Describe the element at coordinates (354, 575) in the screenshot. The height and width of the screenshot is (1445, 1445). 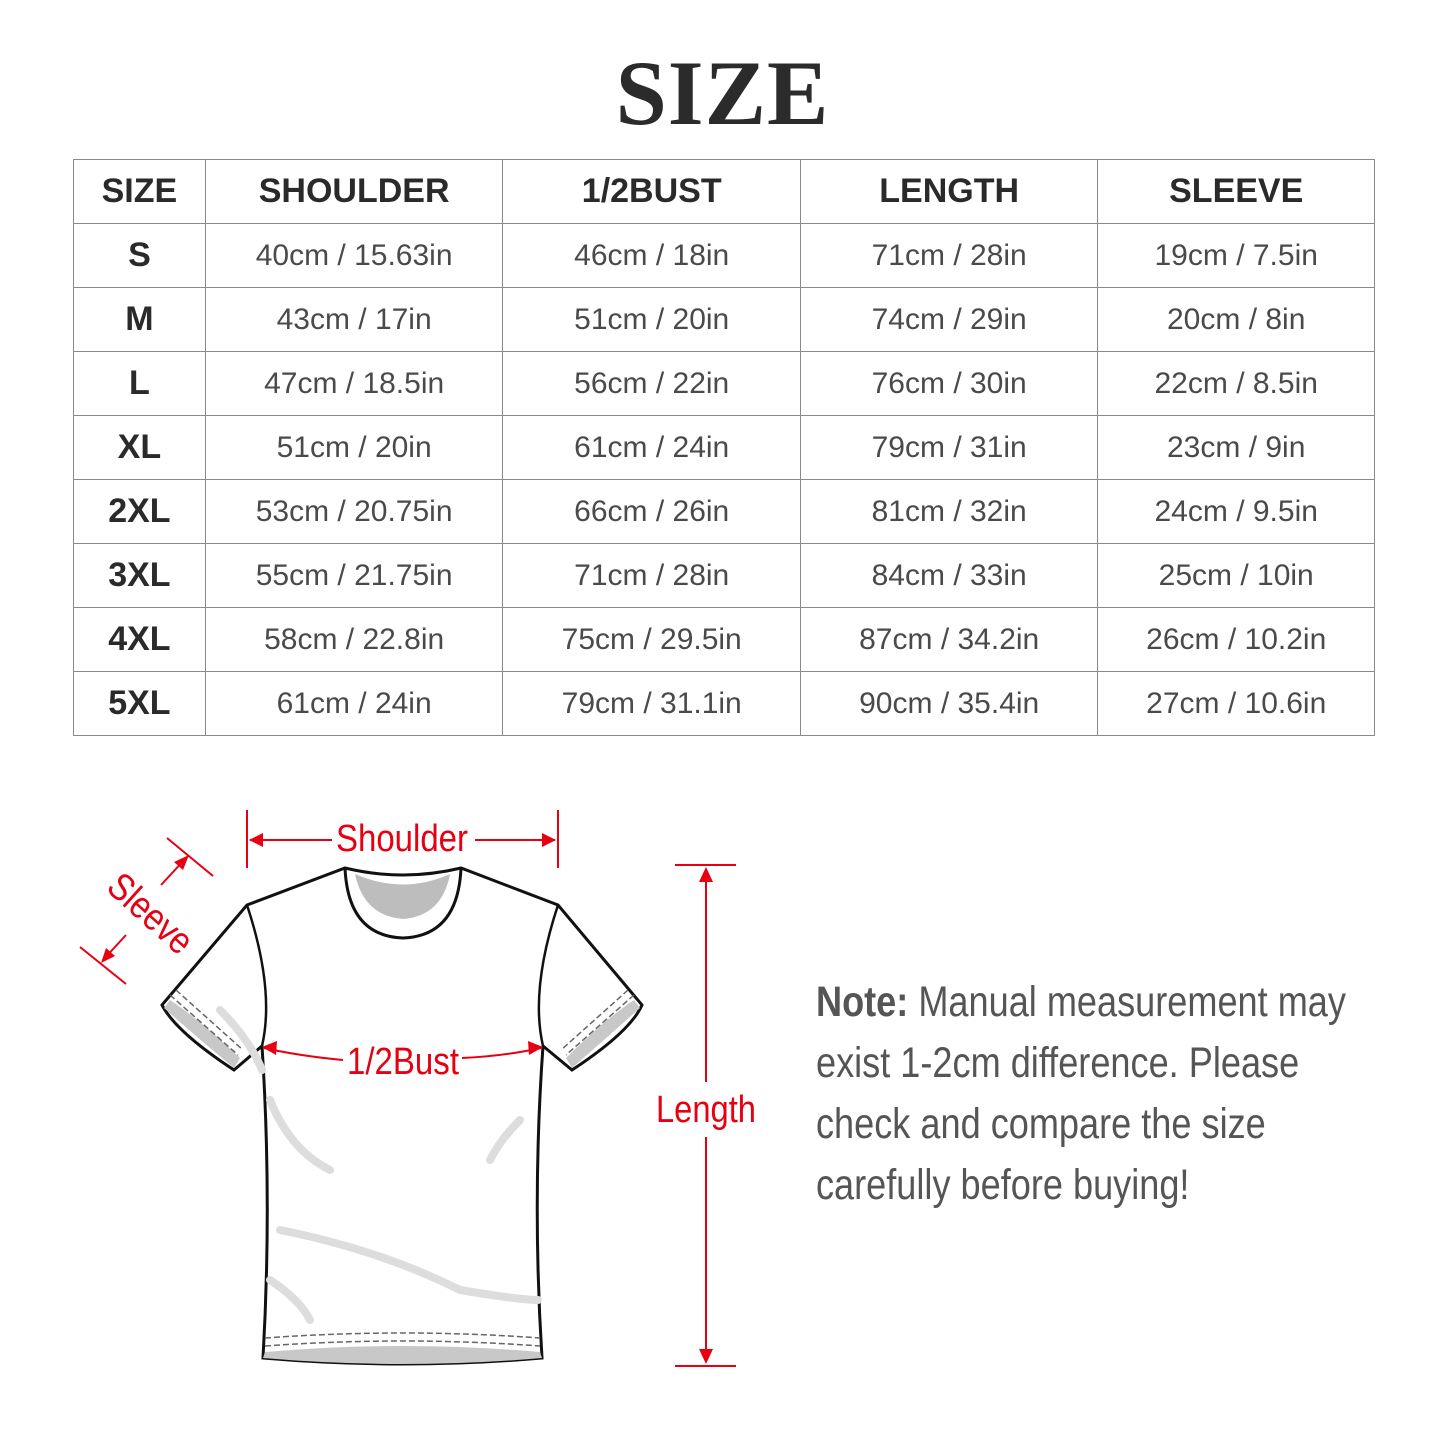
I see `cell-shoulder: 55cm / 21.75in` at that location.